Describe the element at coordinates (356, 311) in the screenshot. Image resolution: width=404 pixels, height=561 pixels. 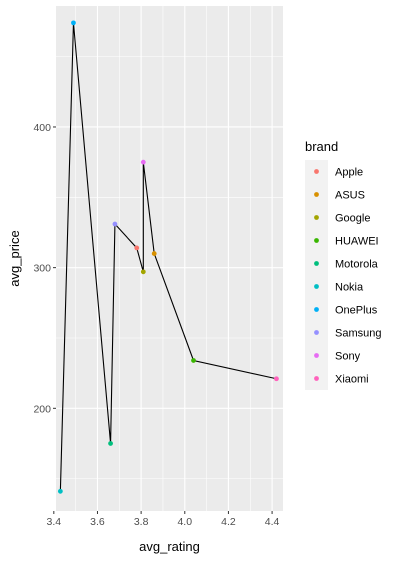
I see `legend-label: OnePlus` at that location.